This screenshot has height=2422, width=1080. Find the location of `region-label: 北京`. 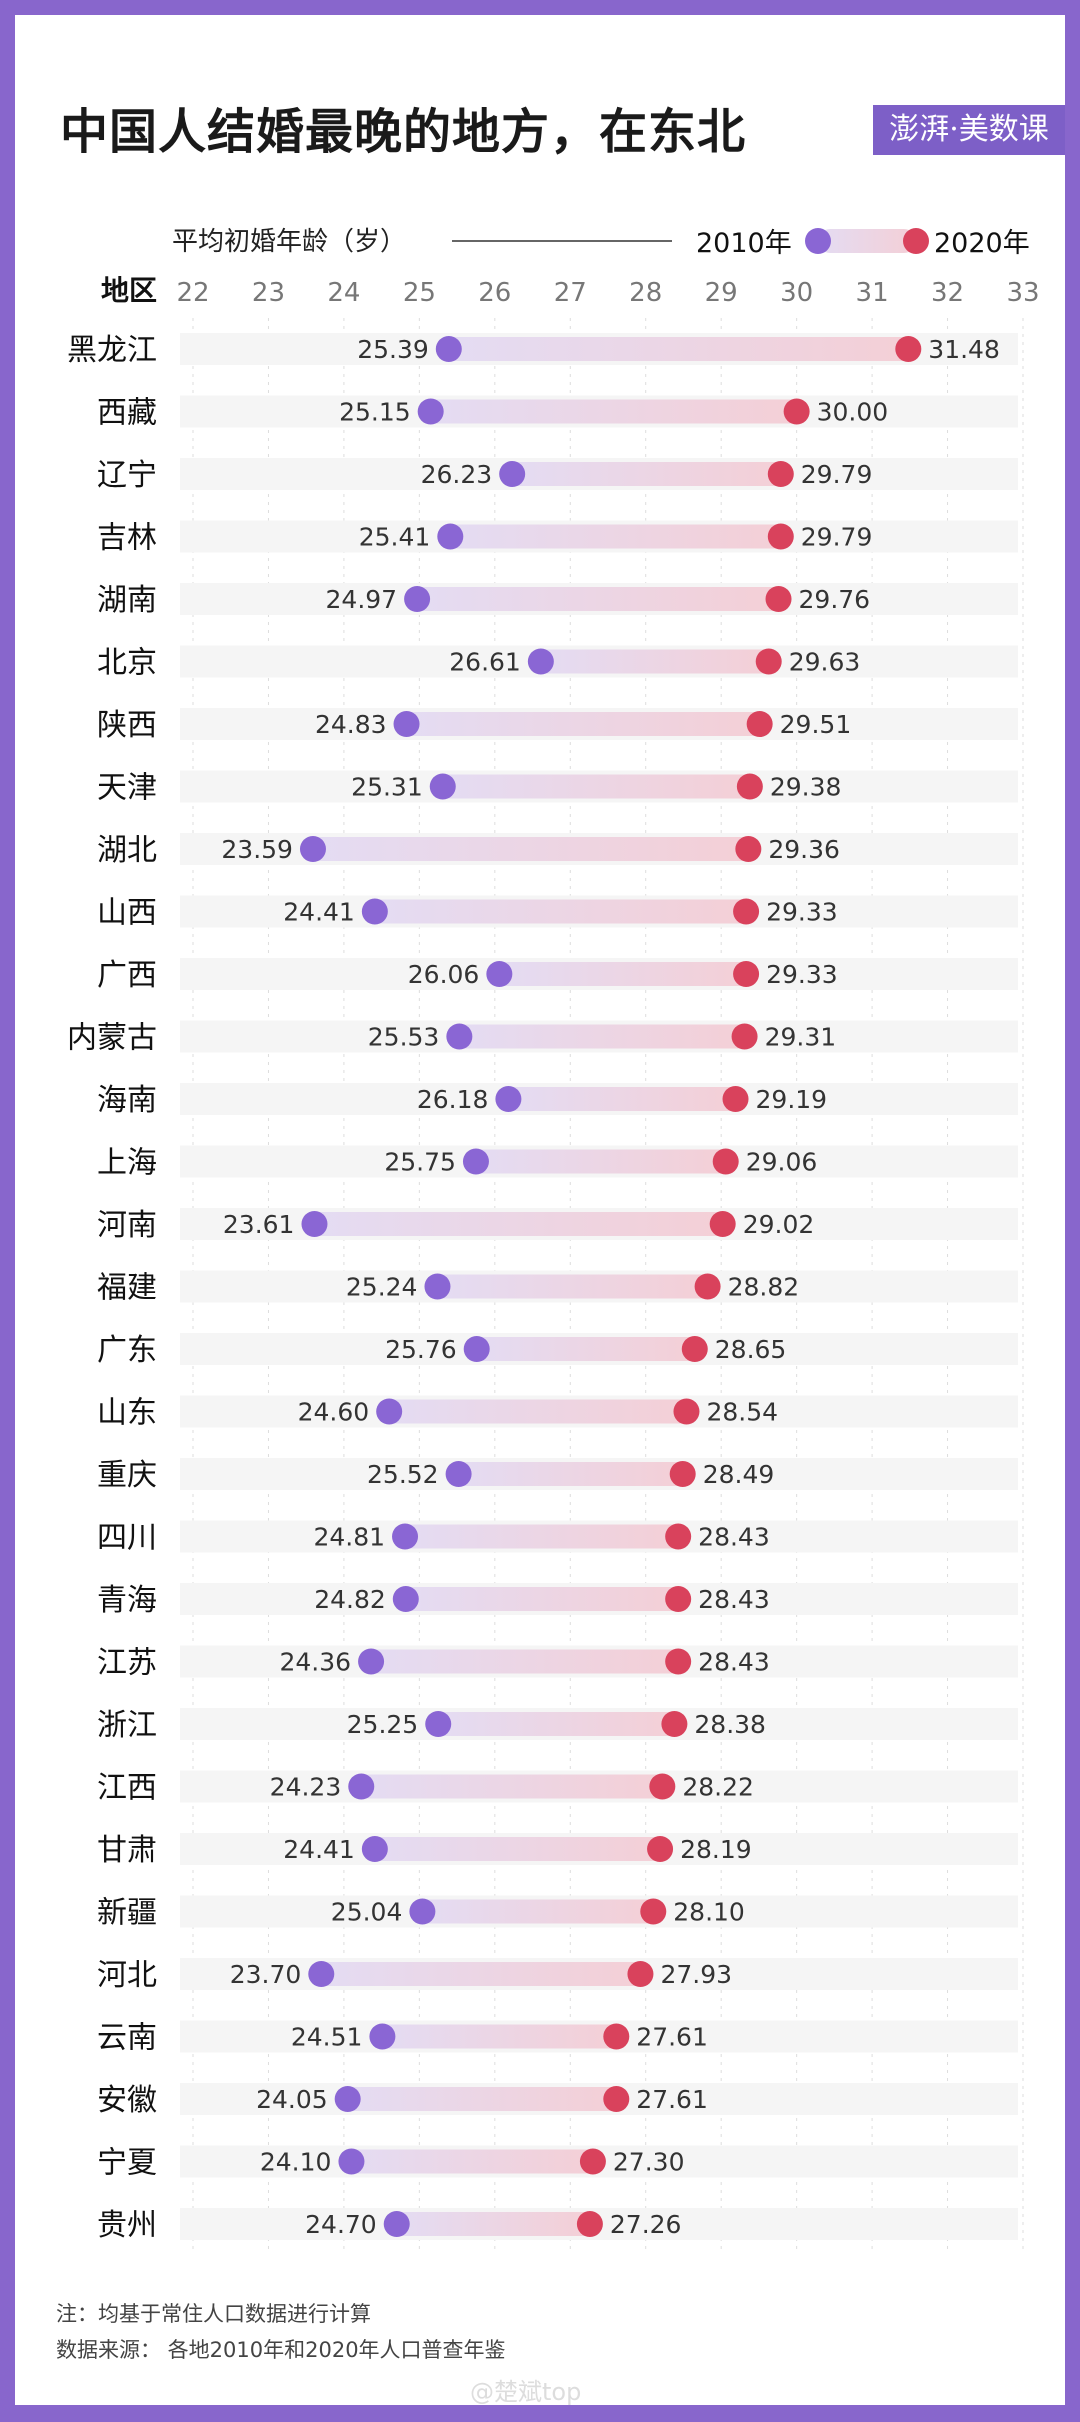

region-label: 北京 is located at coordinates (127, 663).